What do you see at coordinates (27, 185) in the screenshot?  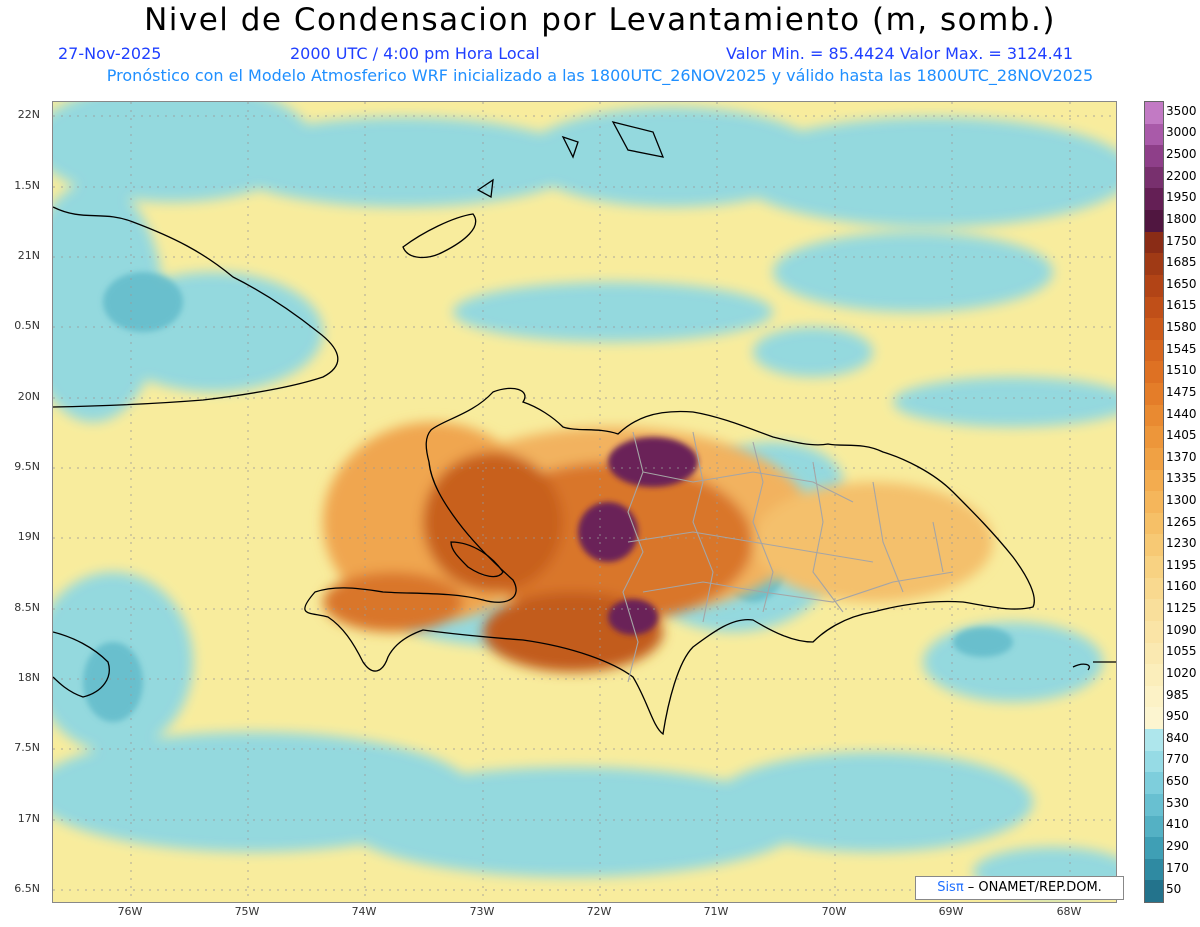 I see `lat-tick-label: 1.5N` at bounding box center [27, 185].